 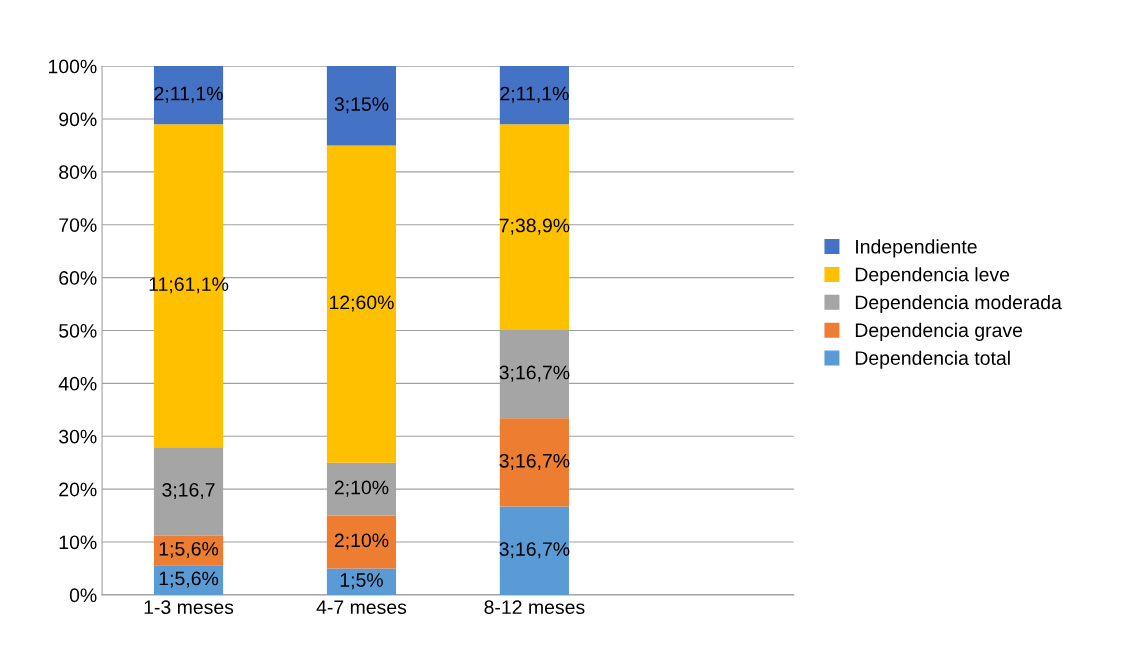 I want to click on y-tick-label: 40%, so click(x=77, y=383).